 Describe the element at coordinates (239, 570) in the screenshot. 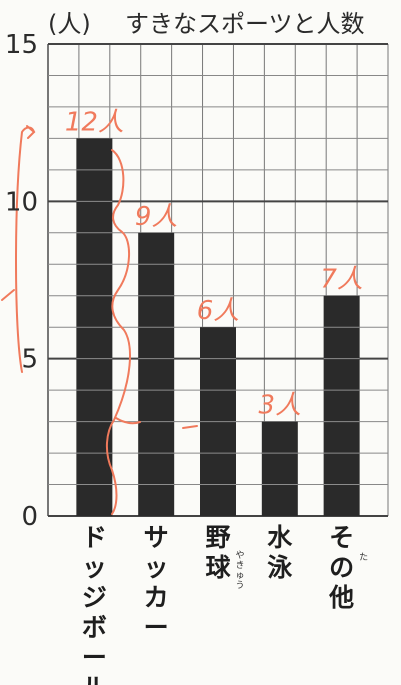

I see `category-ruby: やきゅう` at that location.